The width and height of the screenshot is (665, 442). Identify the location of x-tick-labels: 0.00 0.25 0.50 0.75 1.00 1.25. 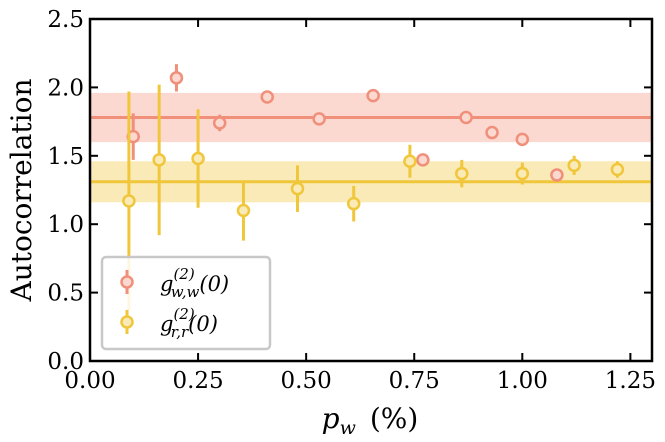
(360, 381).